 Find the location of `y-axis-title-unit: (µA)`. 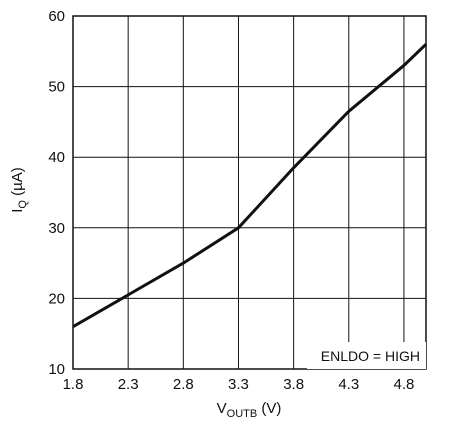

y-axis-title-unit: (µA) is located at coordinates (17, 183).